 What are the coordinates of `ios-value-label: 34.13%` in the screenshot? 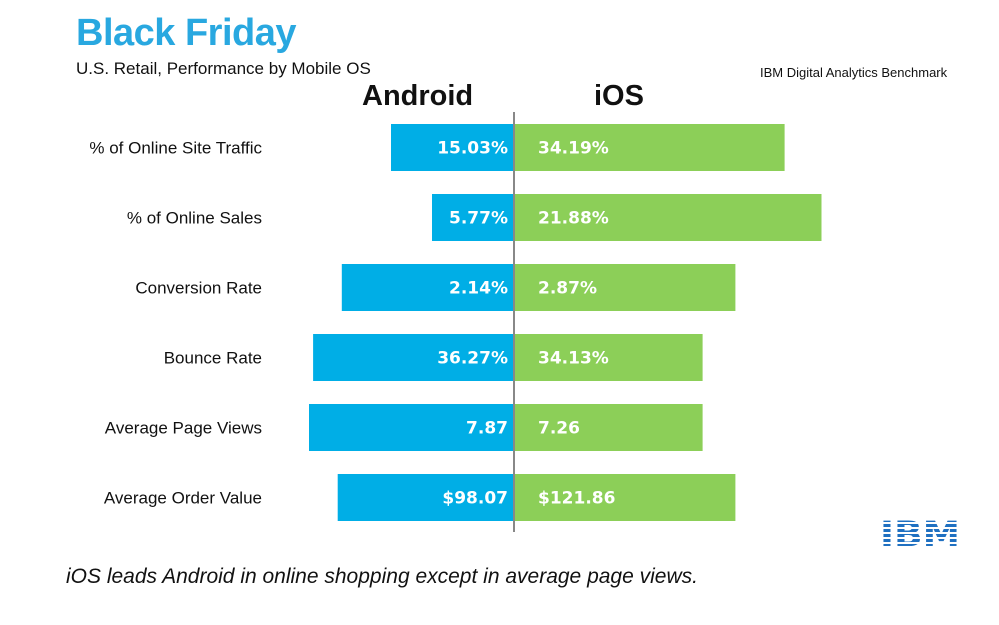 It's located at (573, 359).